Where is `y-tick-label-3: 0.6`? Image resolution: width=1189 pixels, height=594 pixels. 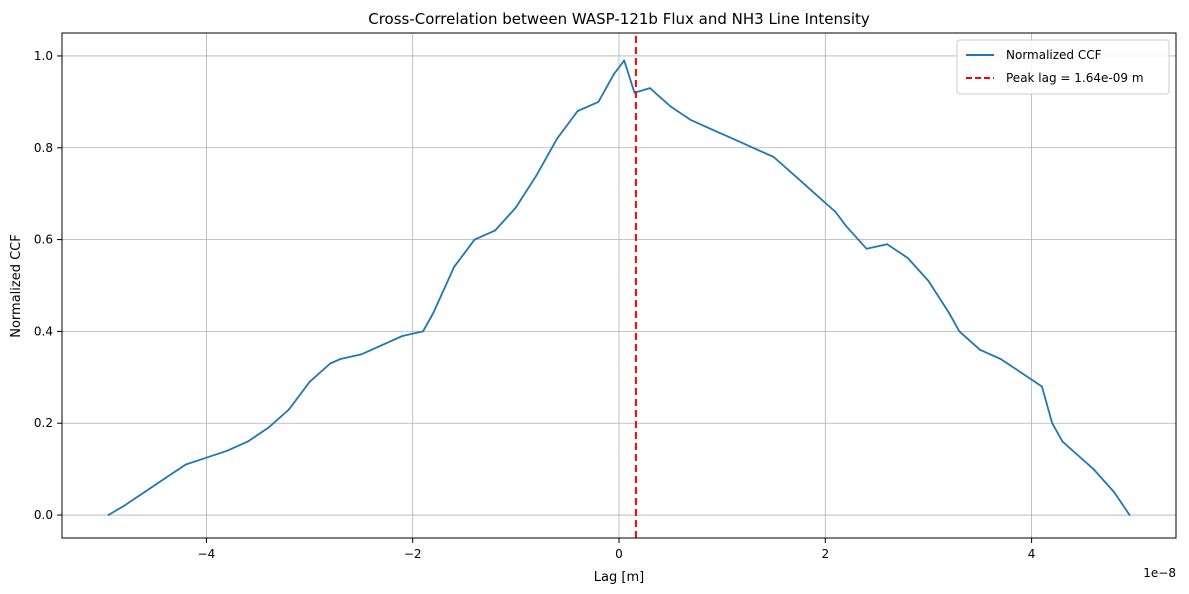
y-tick-label-3: 0.6 is located at coordinates (43, 240).